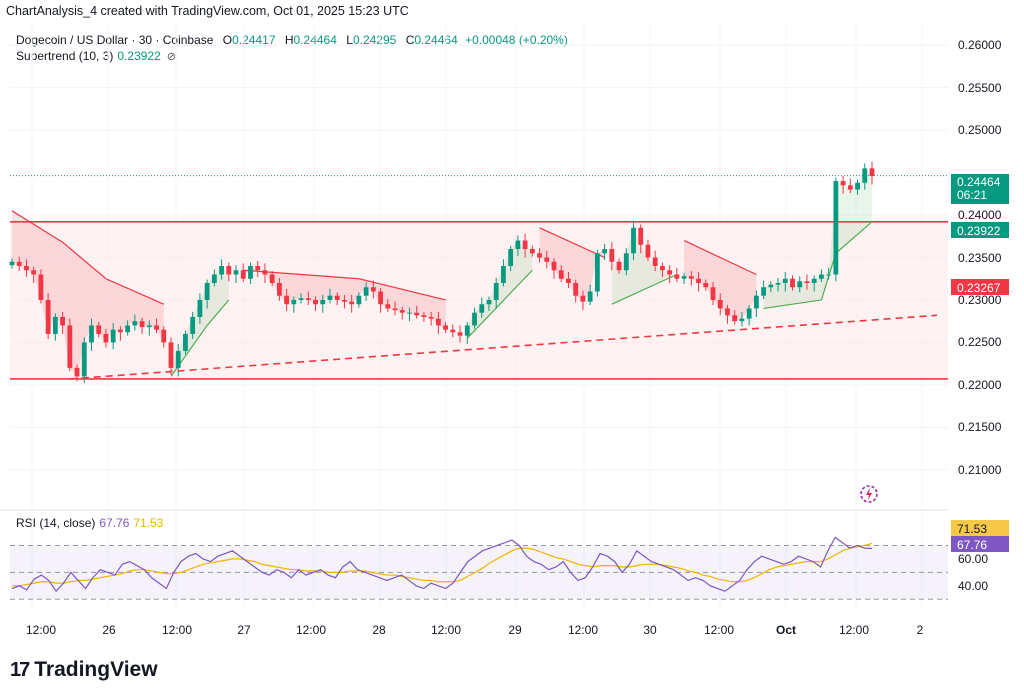 This screenshot has height=699, width=1024. Describe the element at coordinates (980, 87) in the screenshot. I see `price-tick-label: 0.25500` at that location.